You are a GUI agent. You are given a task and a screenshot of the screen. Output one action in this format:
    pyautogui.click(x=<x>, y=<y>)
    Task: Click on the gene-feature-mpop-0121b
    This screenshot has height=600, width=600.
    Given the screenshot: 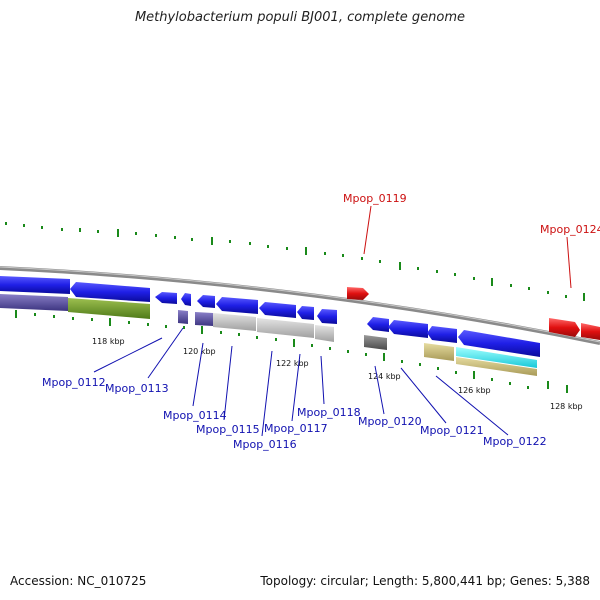 What is the action you would take?
    pyautogui.click(x=442, y=334)
    